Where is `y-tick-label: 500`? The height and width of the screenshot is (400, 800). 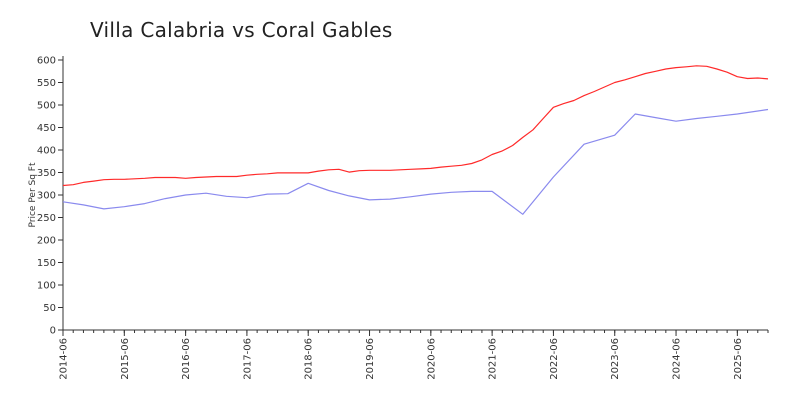 y-tick-label: 500 is located at coordinates (46, 106).